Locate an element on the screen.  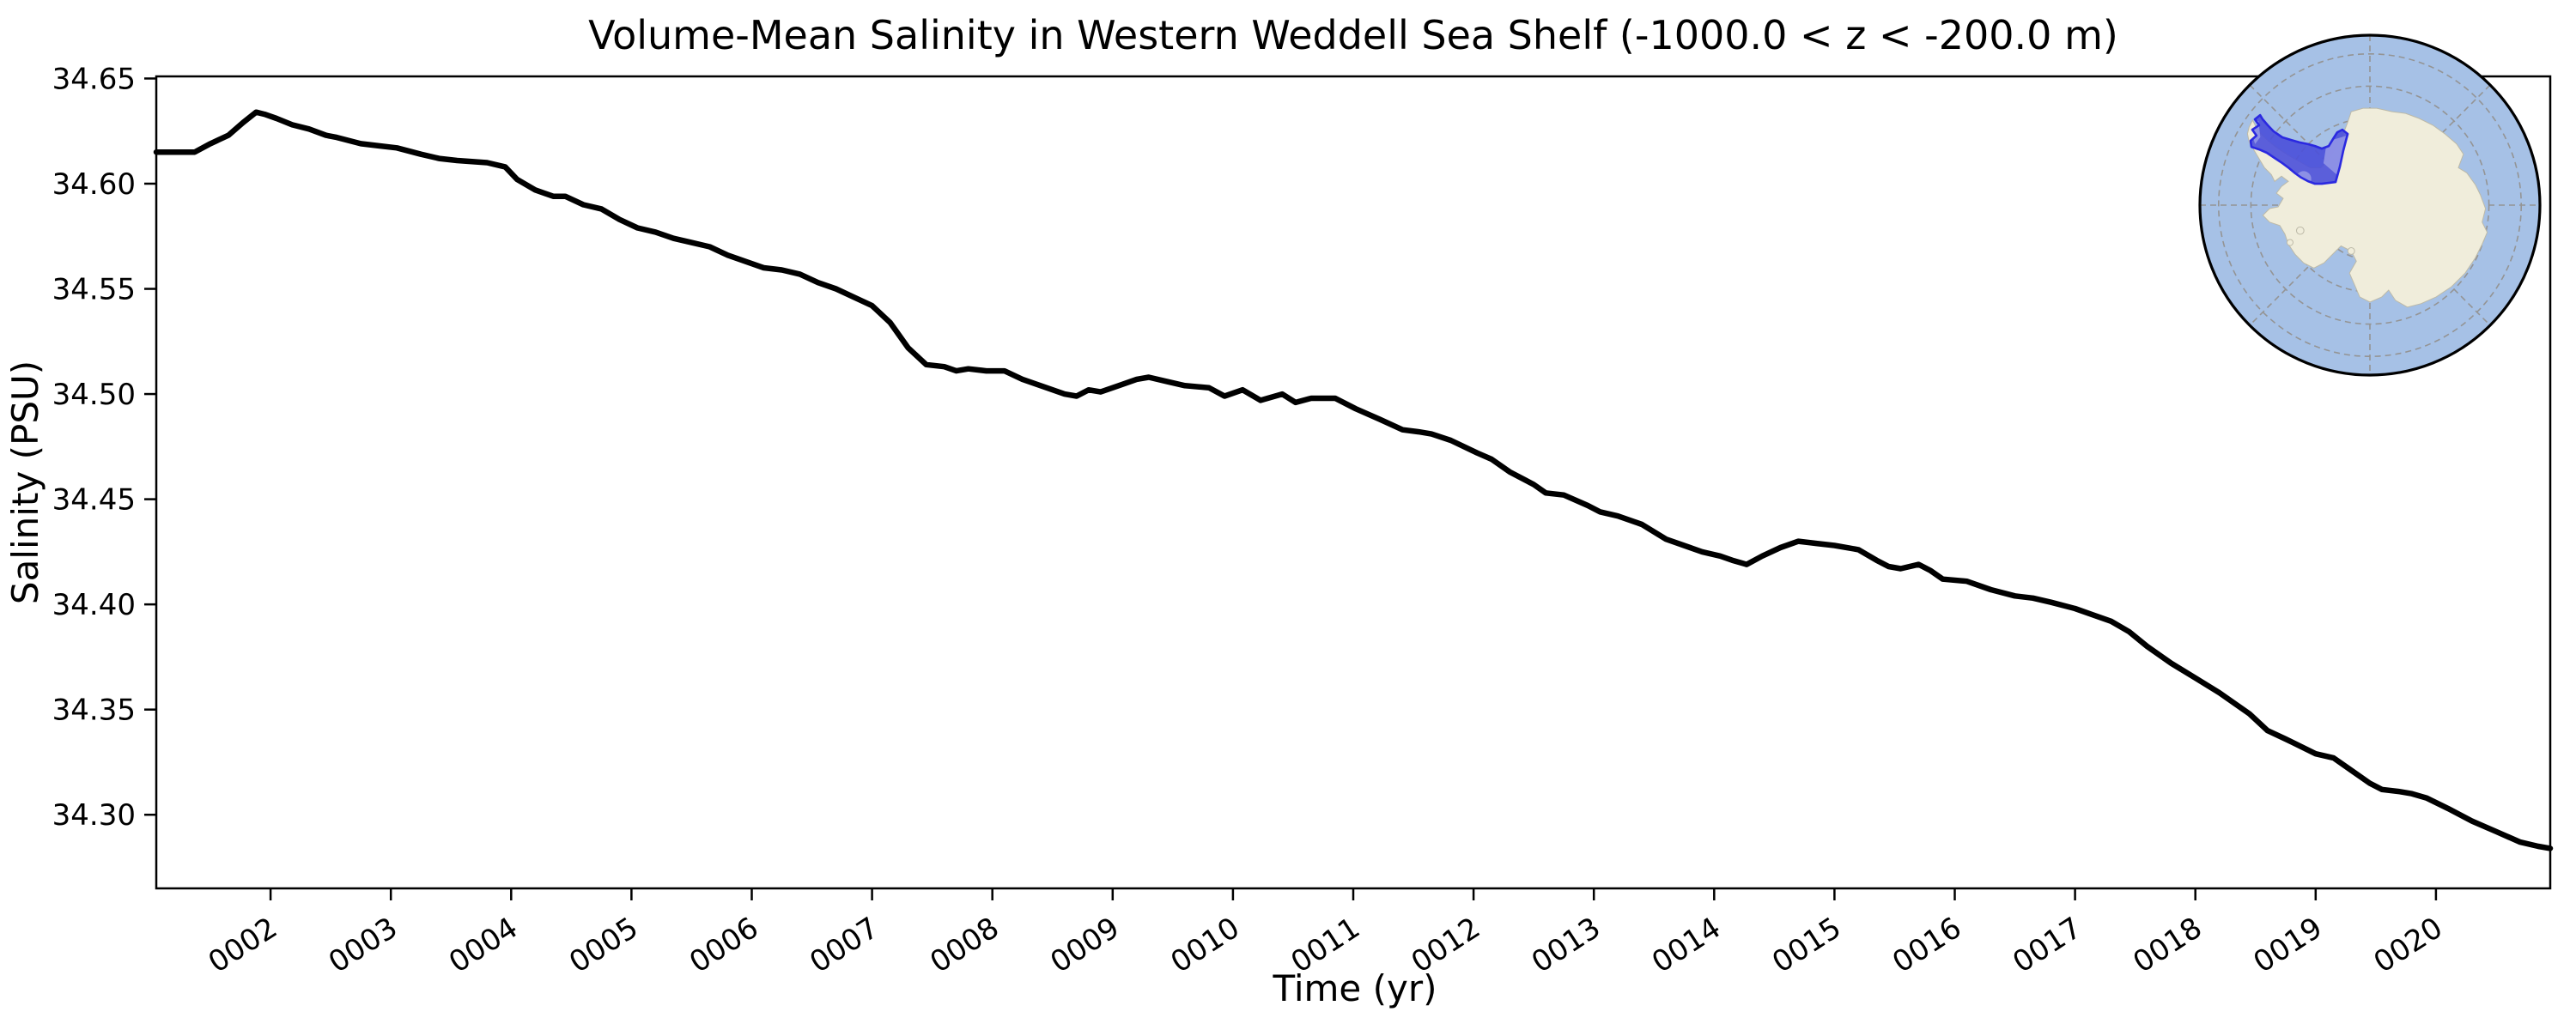
x-tick-label: 0018 is located at coordinates (2167, 945).